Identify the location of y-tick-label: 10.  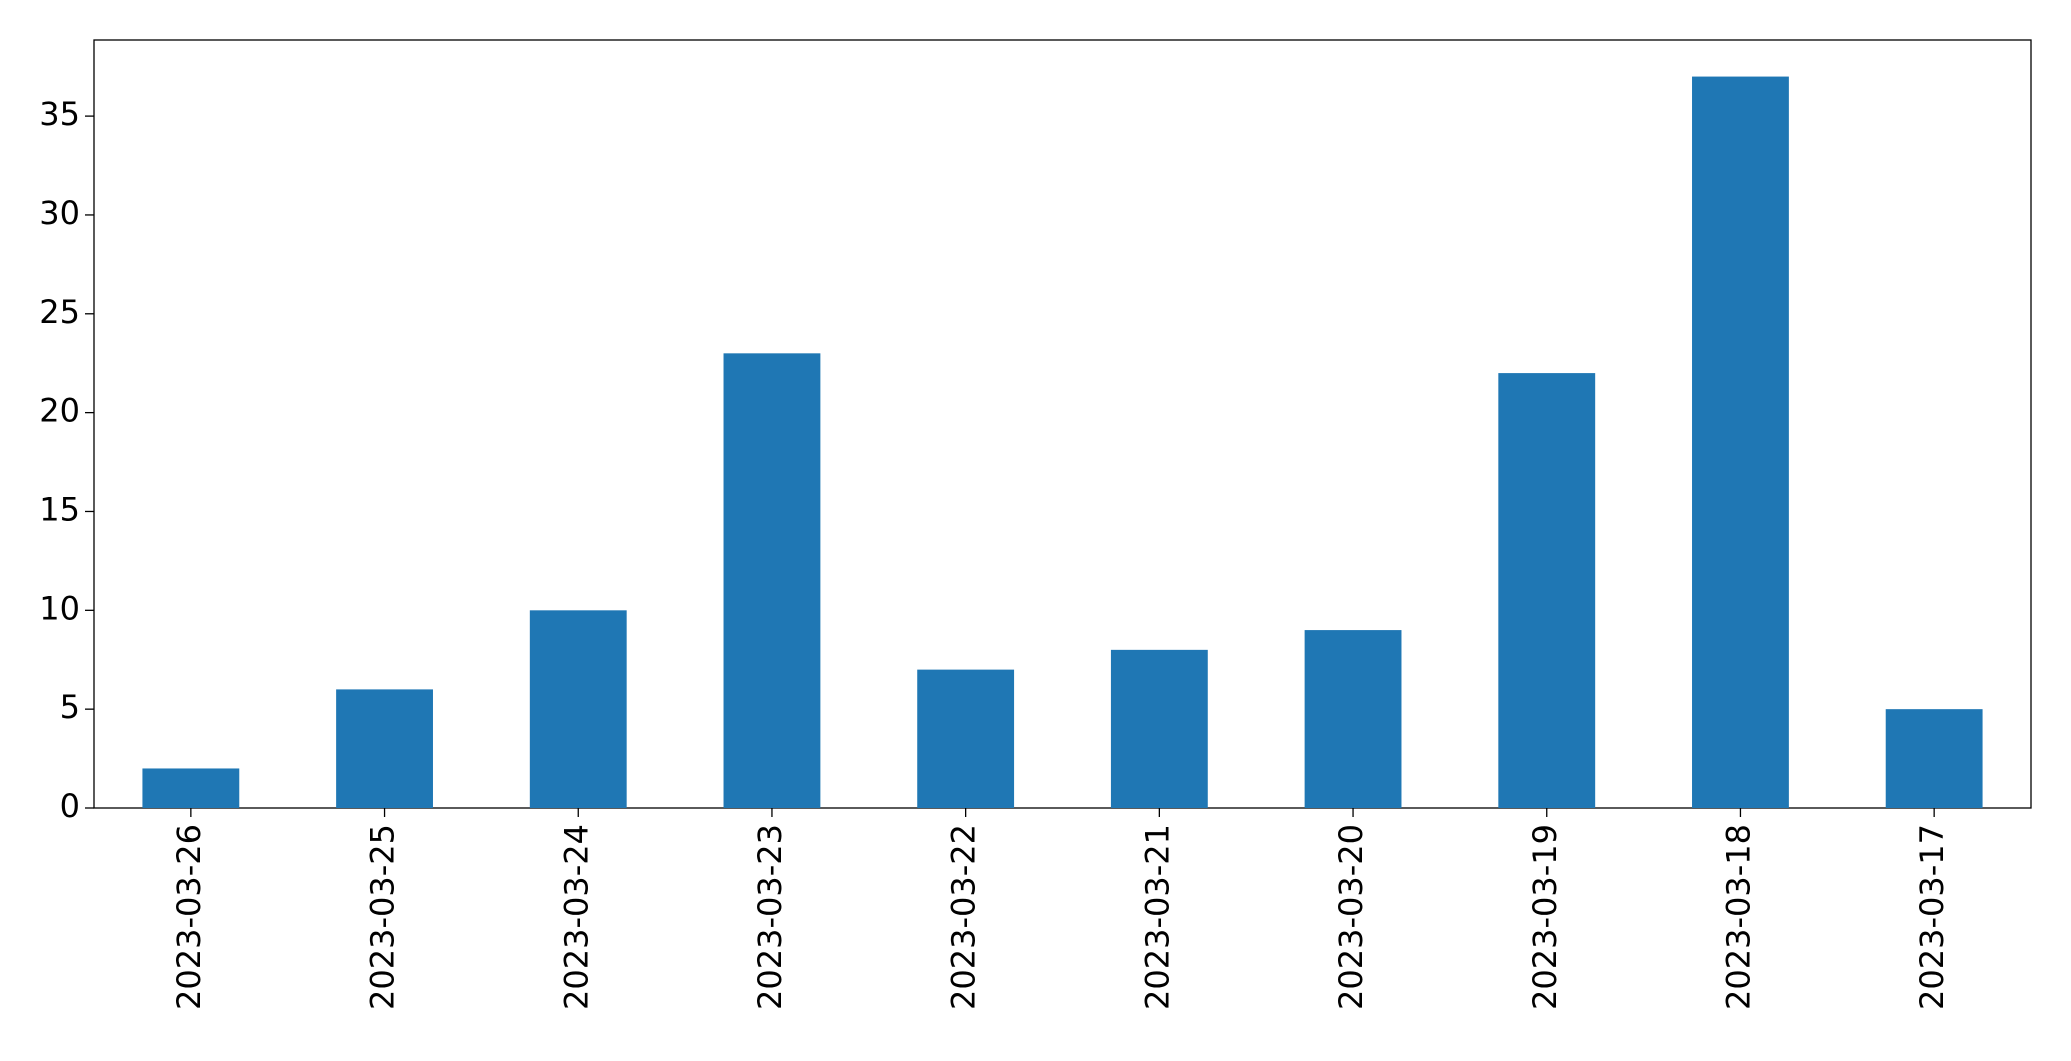
(59, 608).